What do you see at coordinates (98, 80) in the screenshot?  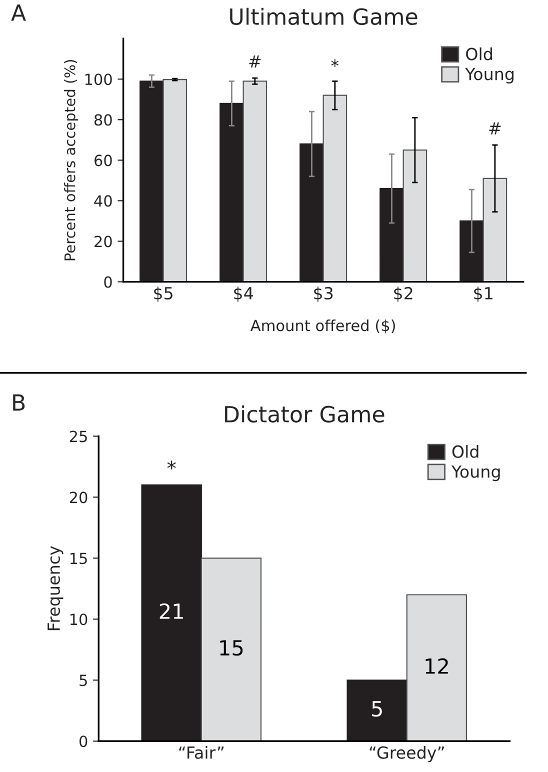 I see `y-tick-label: 100` at bounding box center [98, 80].